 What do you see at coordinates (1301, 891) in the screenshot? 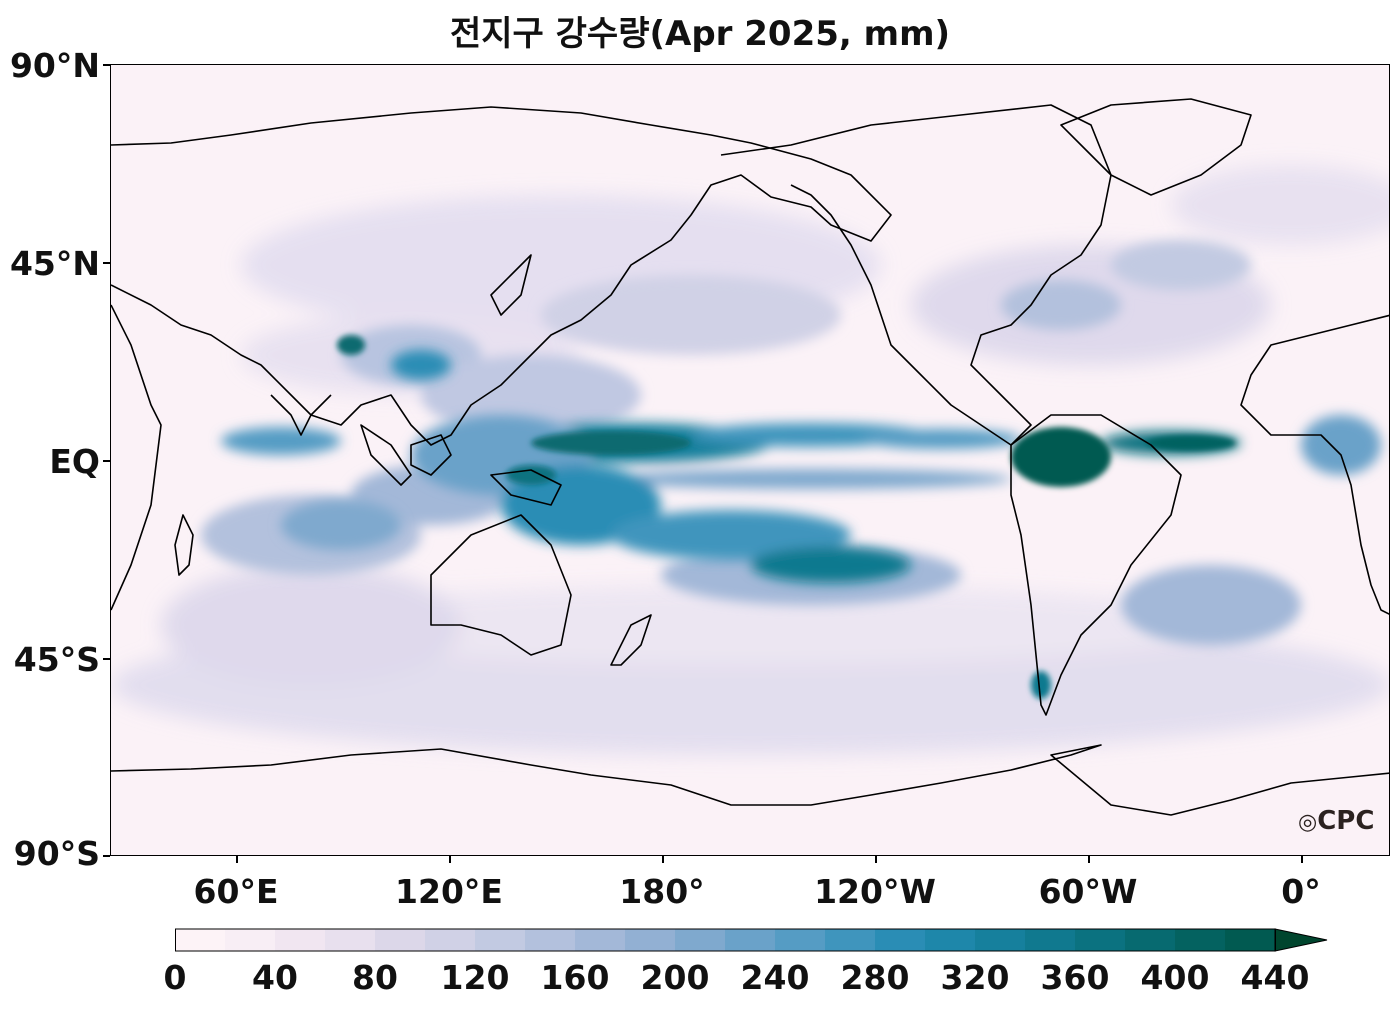
I see `x-tick-label: 0°` at bounding box center [1301, 891].